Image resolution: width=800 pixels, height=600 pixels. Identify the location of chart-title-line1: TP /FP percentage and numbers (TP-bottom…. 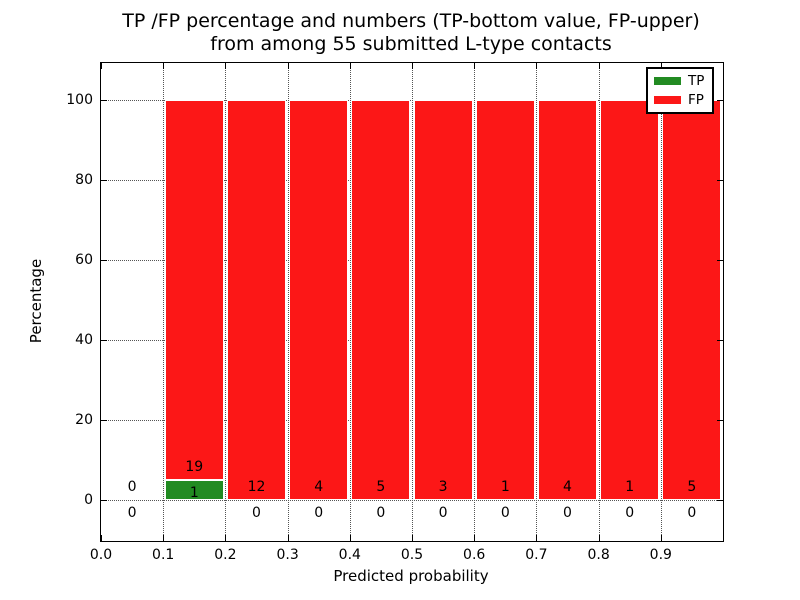
(411, 21).